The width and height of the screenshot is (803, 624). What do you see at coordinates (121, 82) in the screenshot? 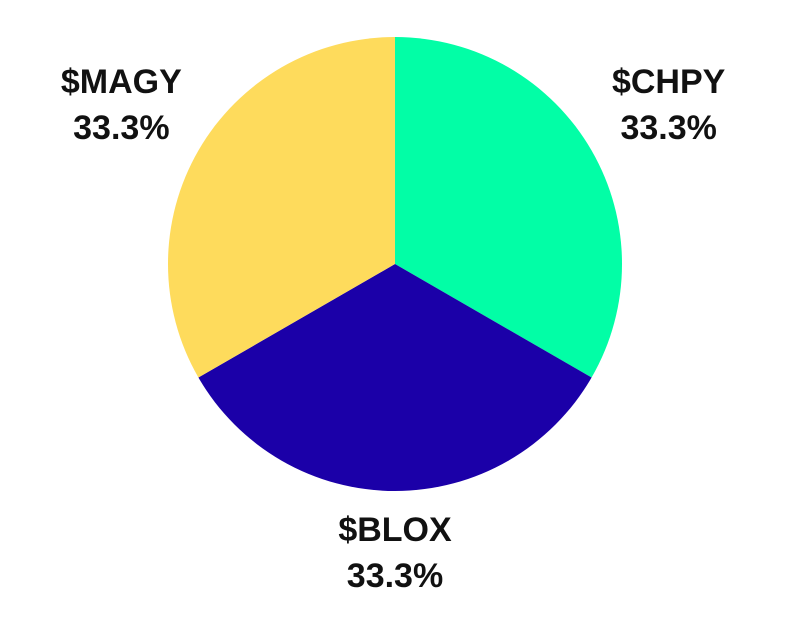
I see `slice-label: $MAGY` at bounding box center [121, 82].